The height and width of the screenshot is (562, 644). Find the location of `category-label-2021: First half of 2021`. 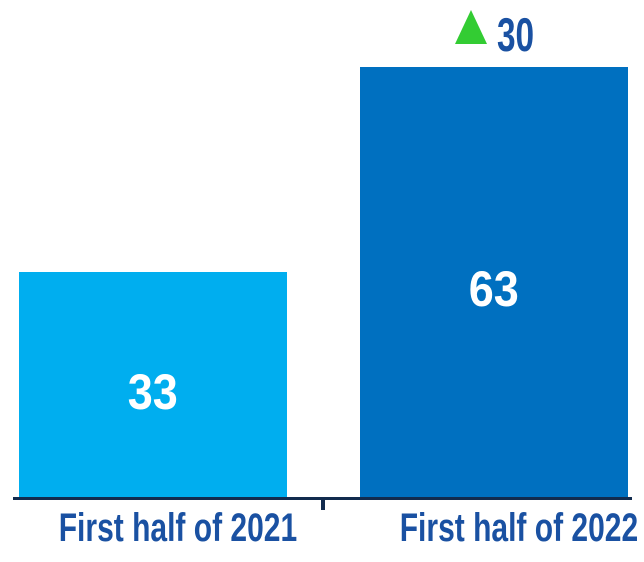

category-label-2021: First half of 2021 is located at coordinates (158, 528).